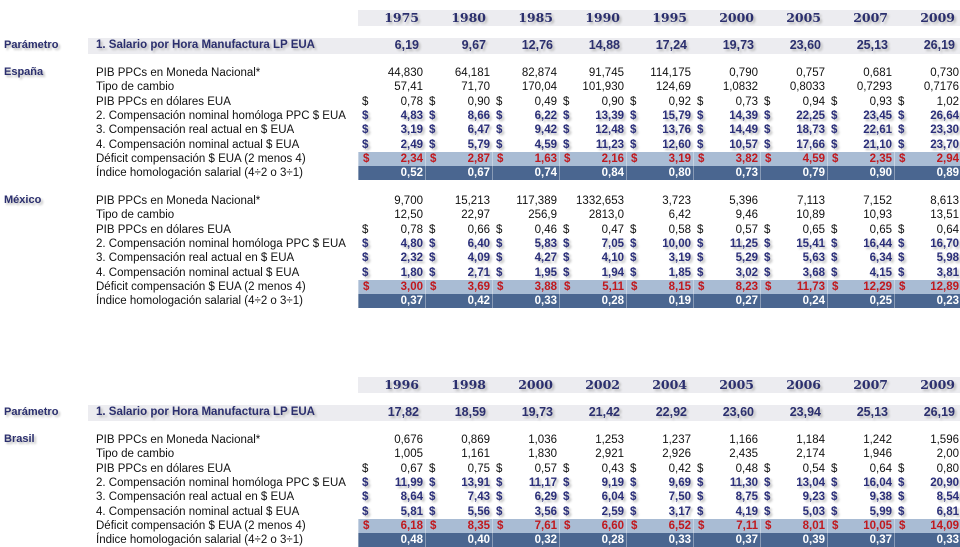  What do you see at coordinates (877, 115) in the screenshot?
I see `cell-value: 23,45` at bounding box center [877, 115].